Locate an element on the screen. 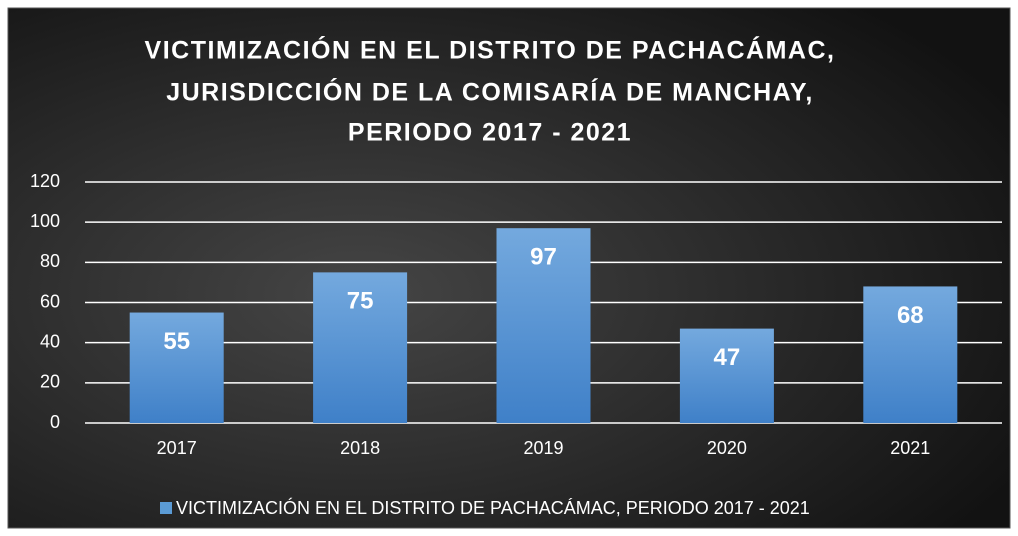 This screenshot has height=536, width=1018. y-tick-label: 20 is located at coordinates (50, 382).